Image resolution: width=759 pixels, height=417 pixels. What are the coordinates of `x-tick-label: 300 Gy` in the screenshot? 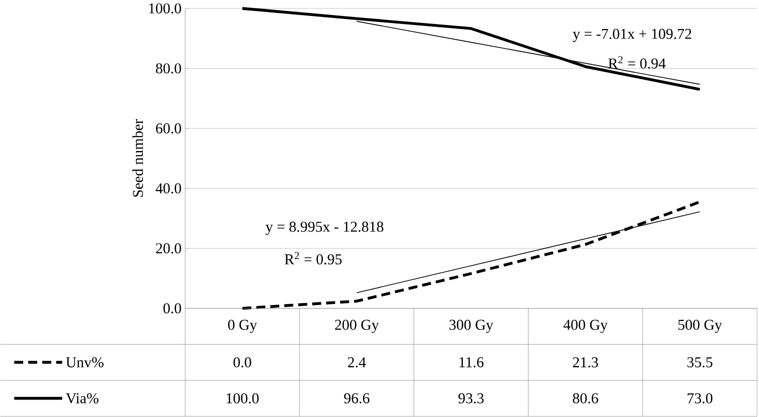 It's located at (472, 327).